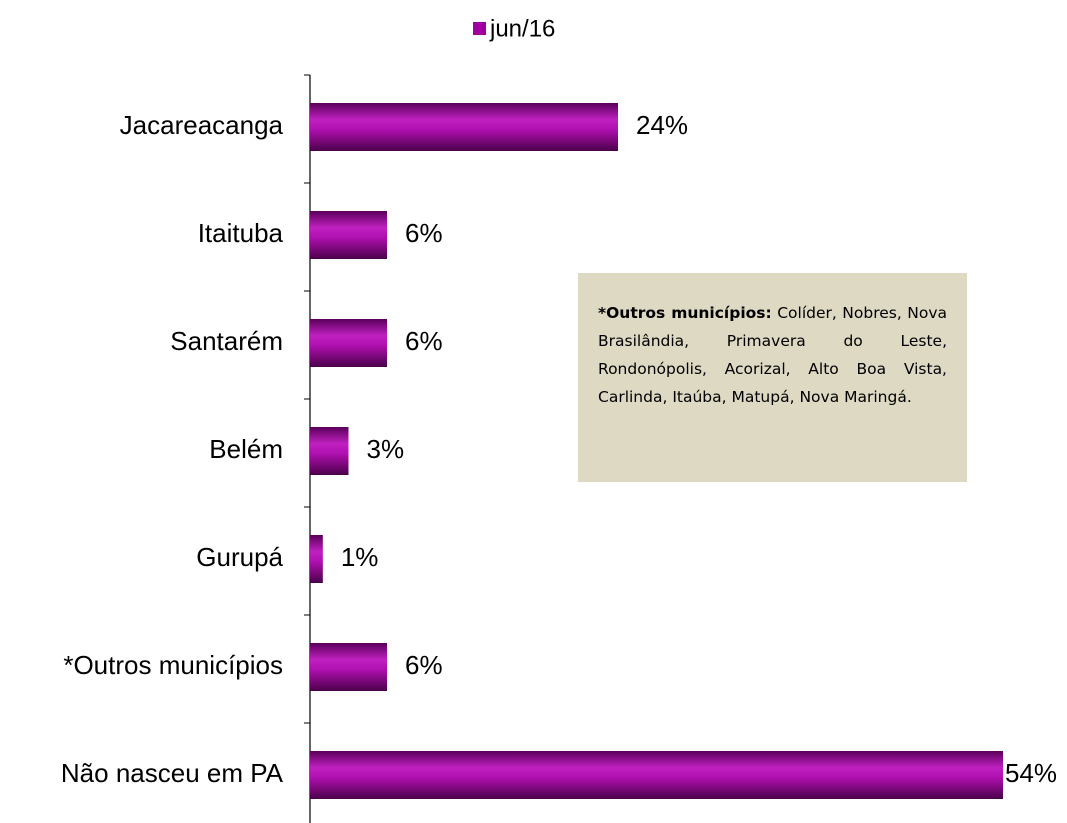  What do you see at coordinates (173, 665) in the screenshot?
I see `category-label: *Outros municípios` at bounding box center [173, 665].